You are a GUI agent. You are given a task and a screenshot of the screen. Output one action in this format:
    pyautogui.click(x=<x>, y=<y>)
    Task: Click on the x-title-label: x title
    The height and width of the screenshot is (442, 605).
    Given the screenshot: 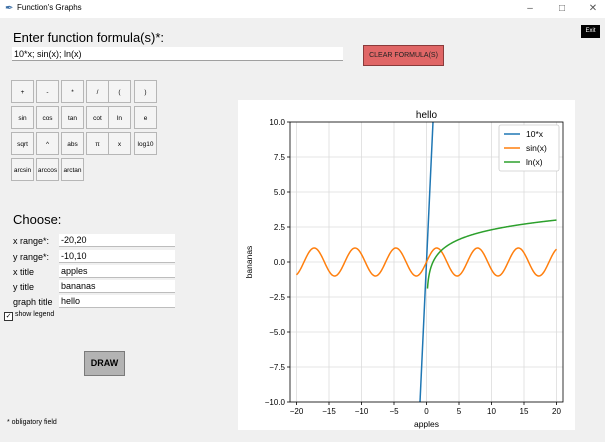 What is the action you would take?
    pyautogui.click(x=24, y=272)
    